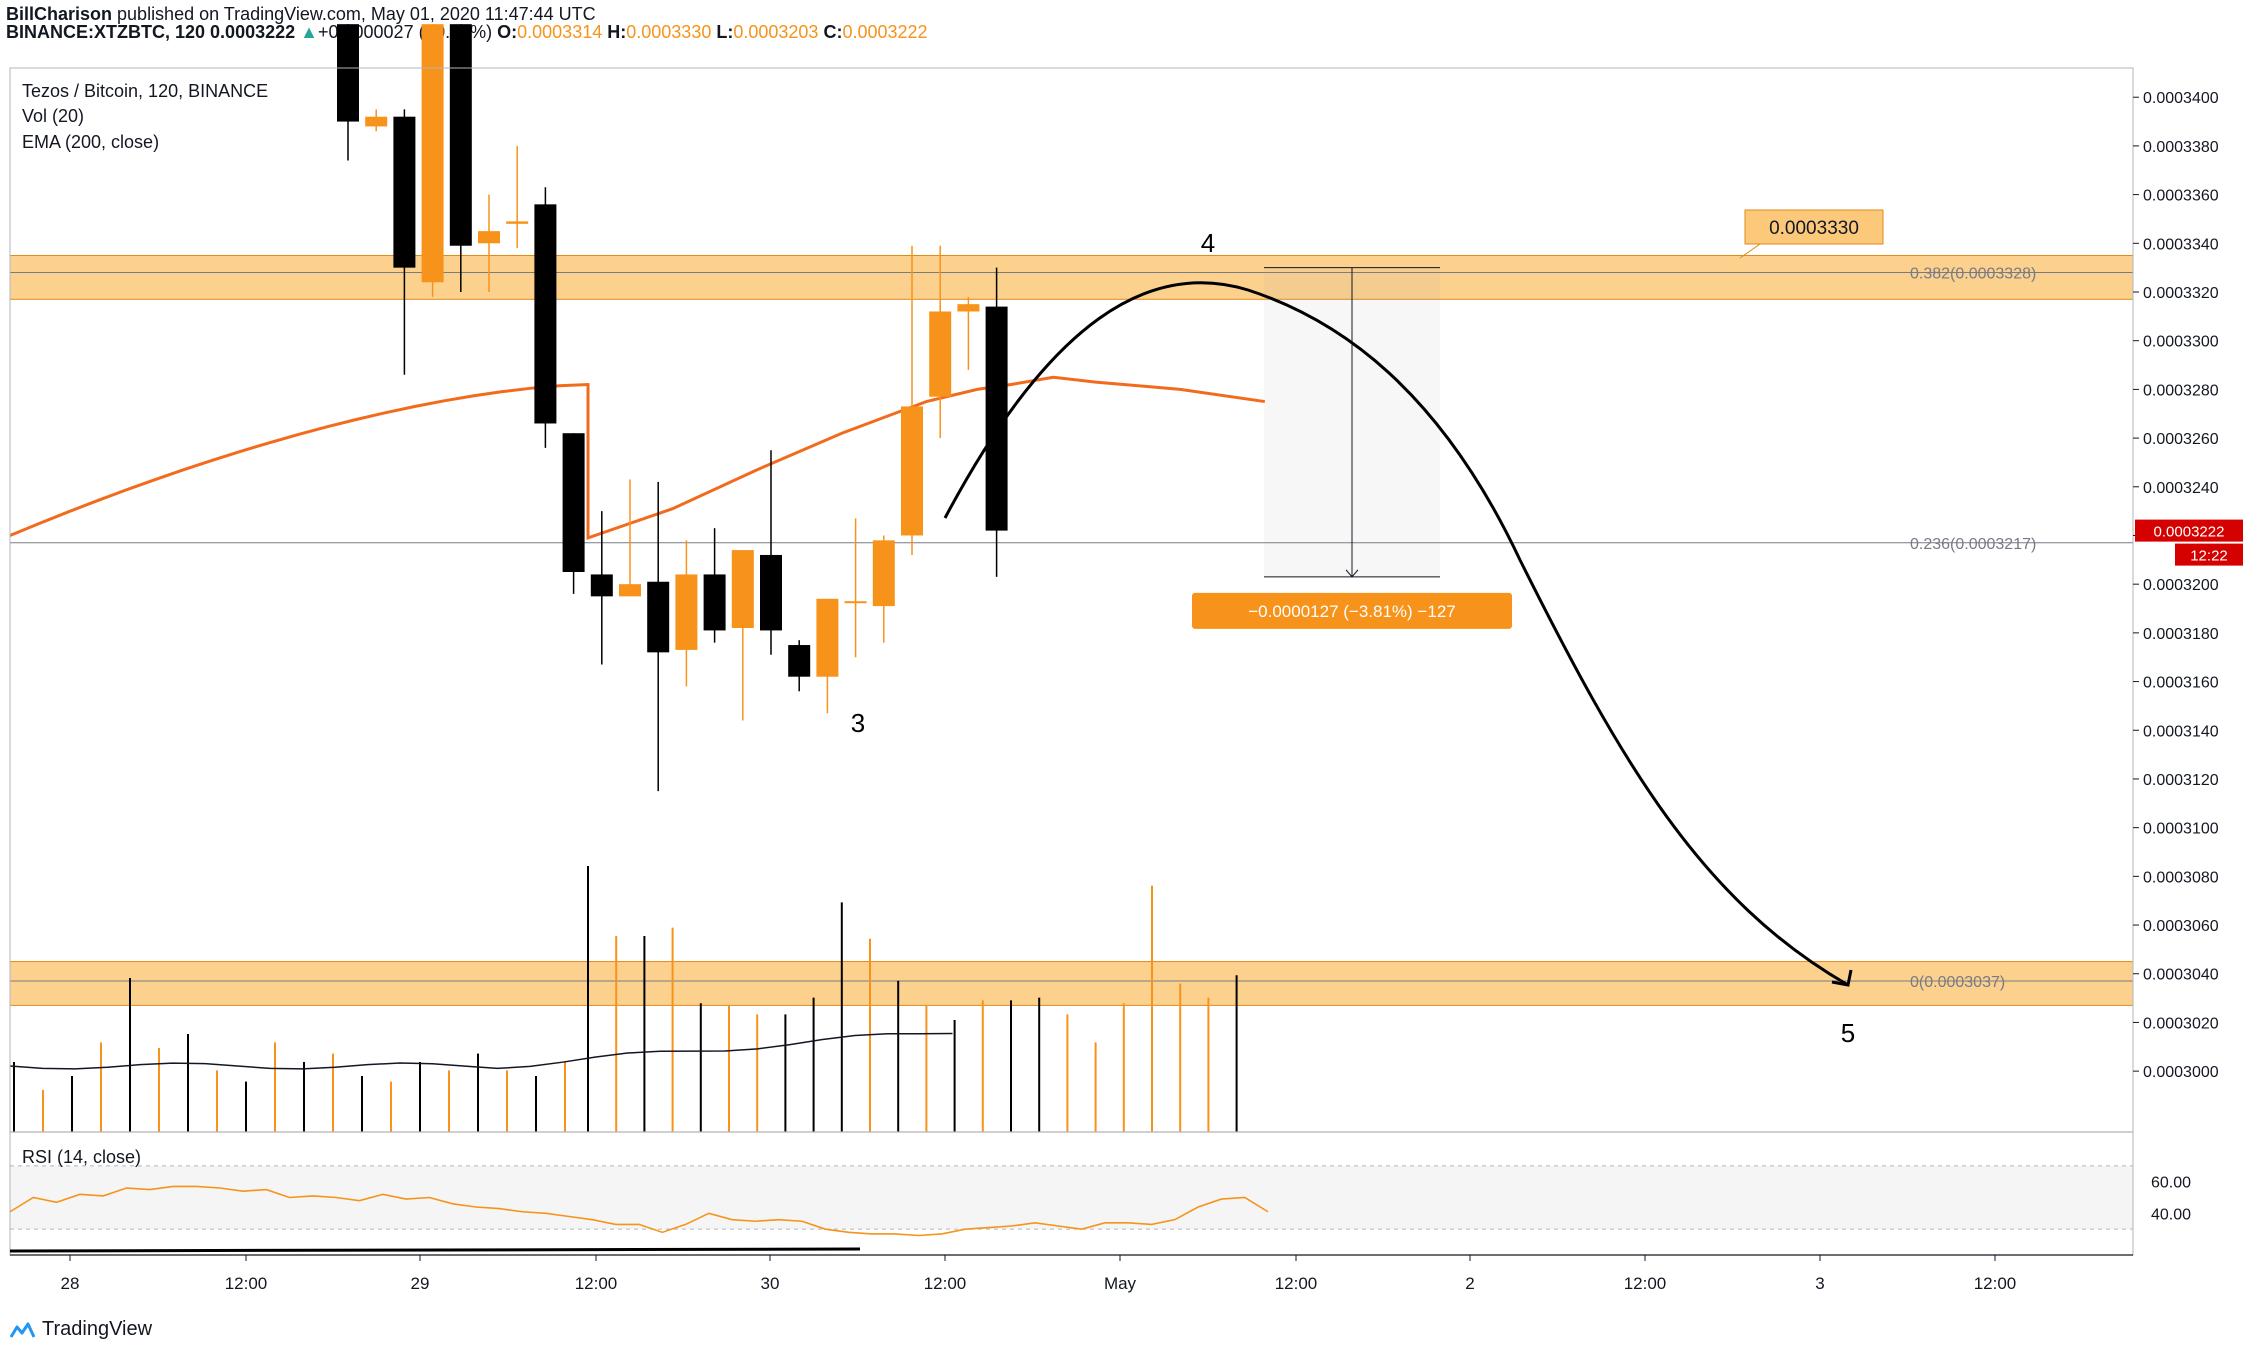 Image resolution: width=2245 pixels, height=1360 pixels. I want to click on measure-arrow-head-icon, so click(1352, 573).